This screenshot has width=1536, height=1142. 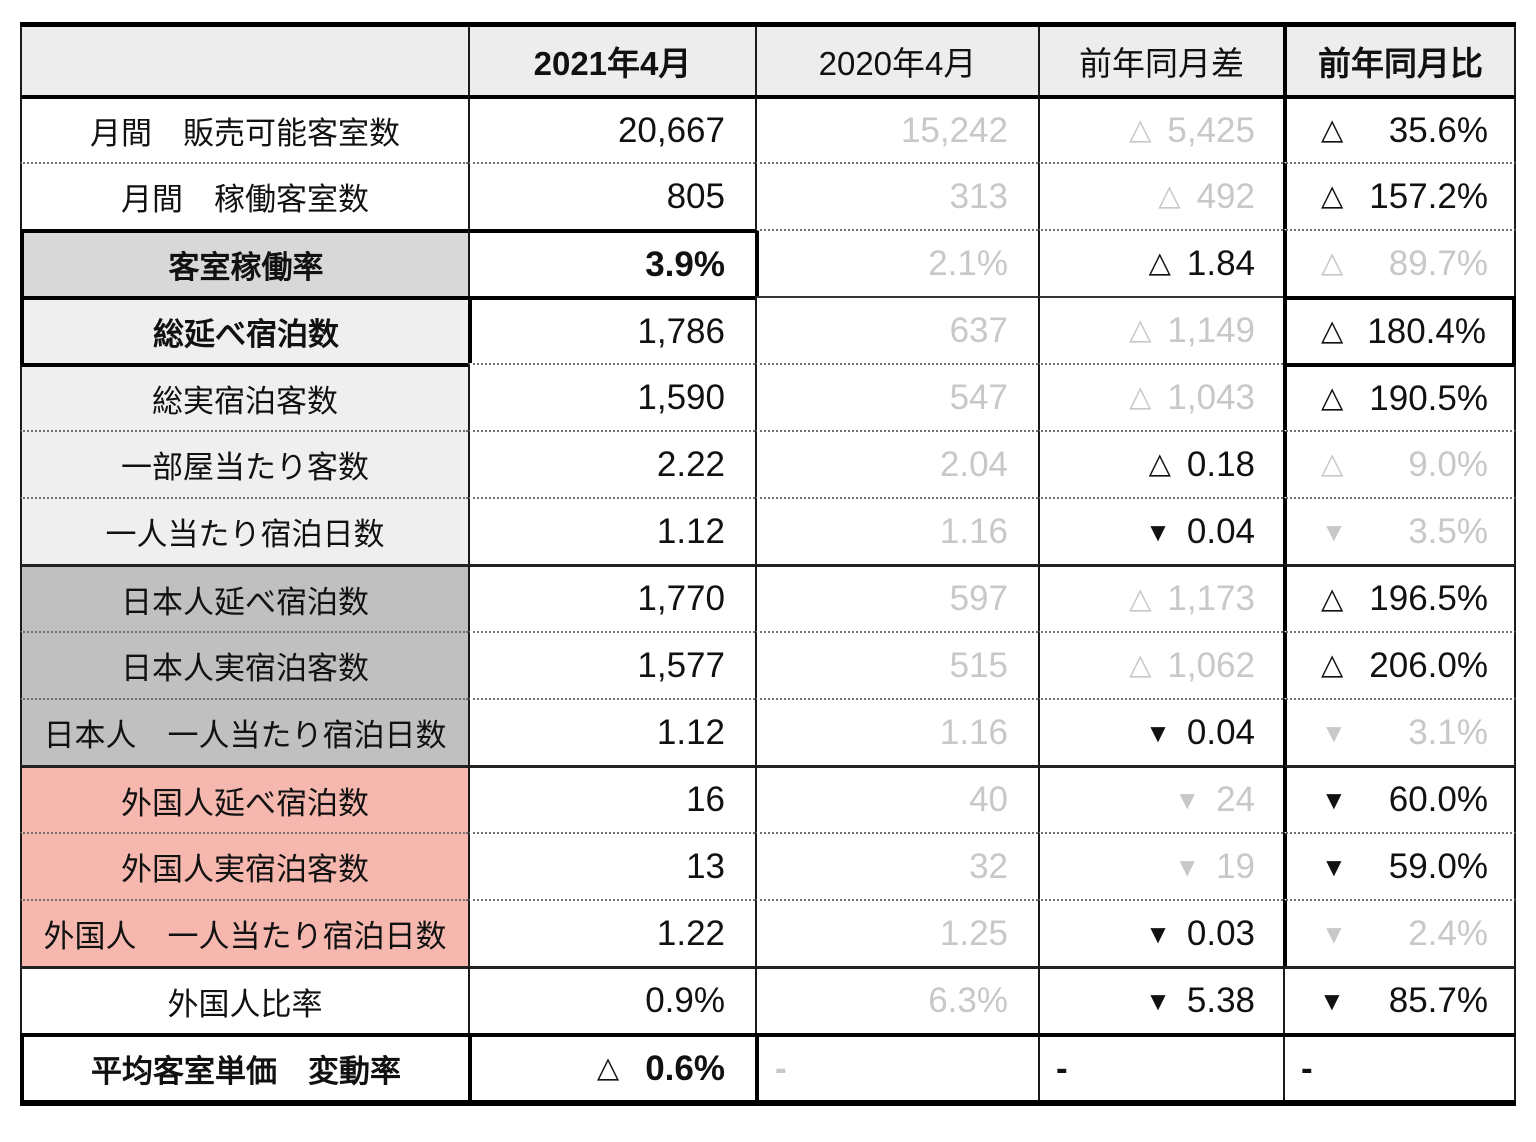 I want to click on table-row: 平均客室単価 変動率 △ 0.6% - - -, so click(x=768, y=1066).